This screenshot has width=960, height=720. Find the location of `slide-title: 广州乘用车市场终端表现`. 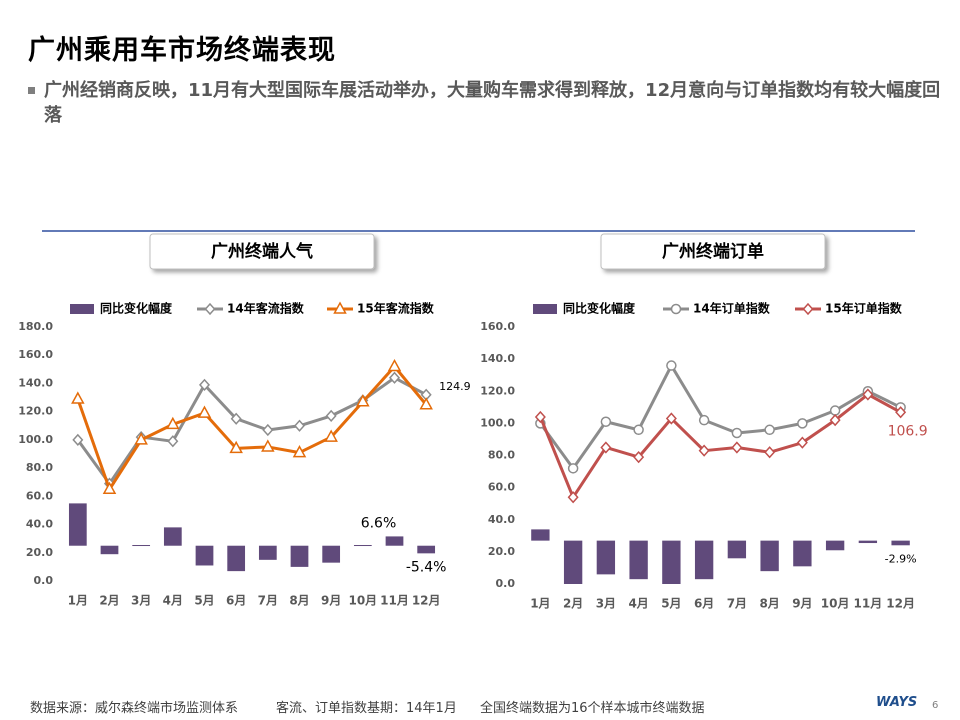

slide-title: 广州乘用车市场终端表现 is located at coordinates (182, 50).